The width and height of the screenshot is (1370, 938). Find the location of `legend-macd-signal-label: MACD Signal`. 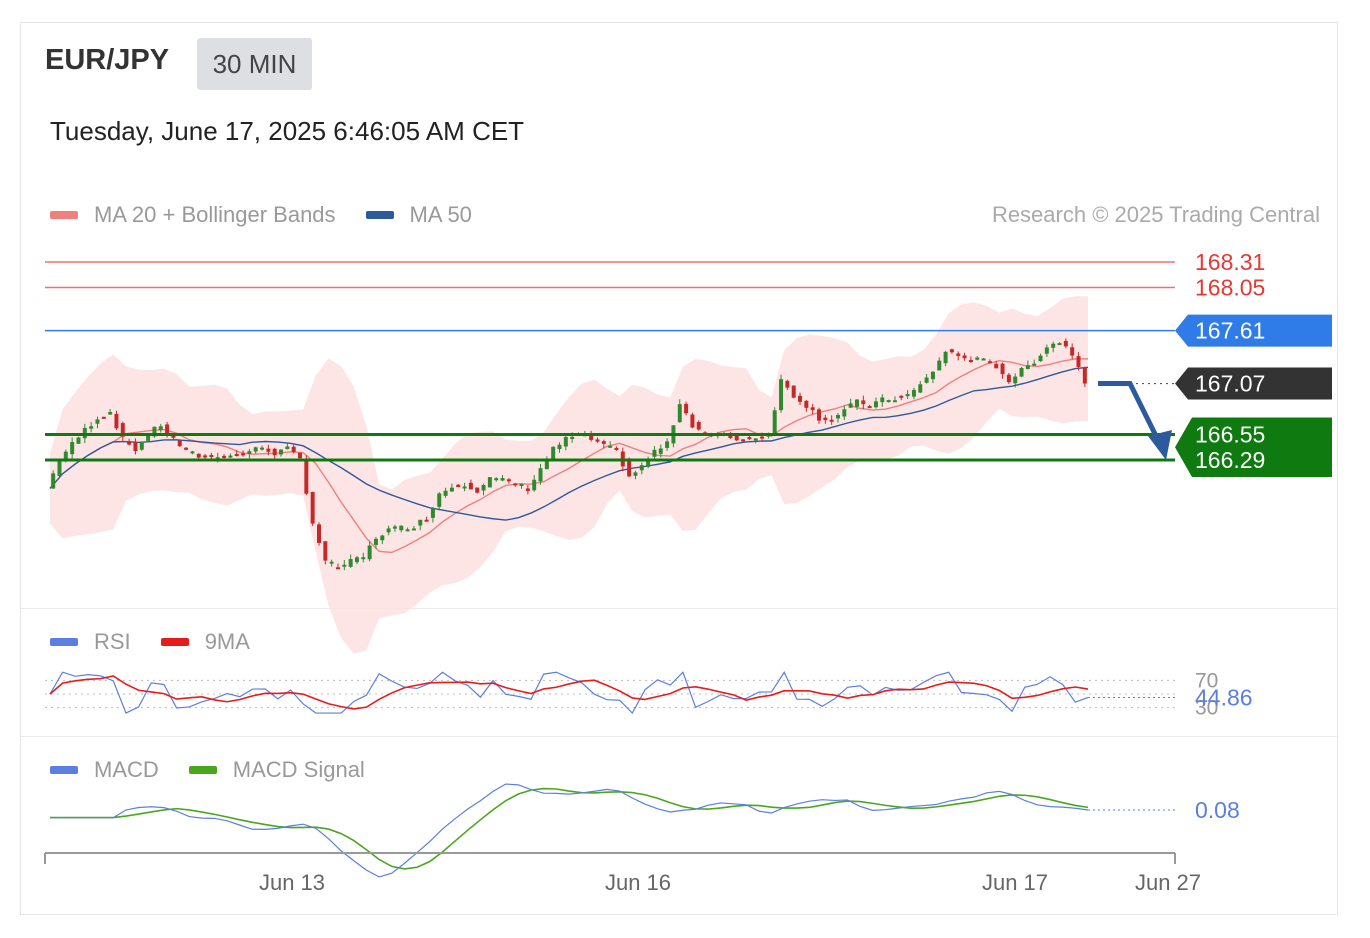

legend-macd-signal-label: MACD Signal is located at coordinates (298, 769).